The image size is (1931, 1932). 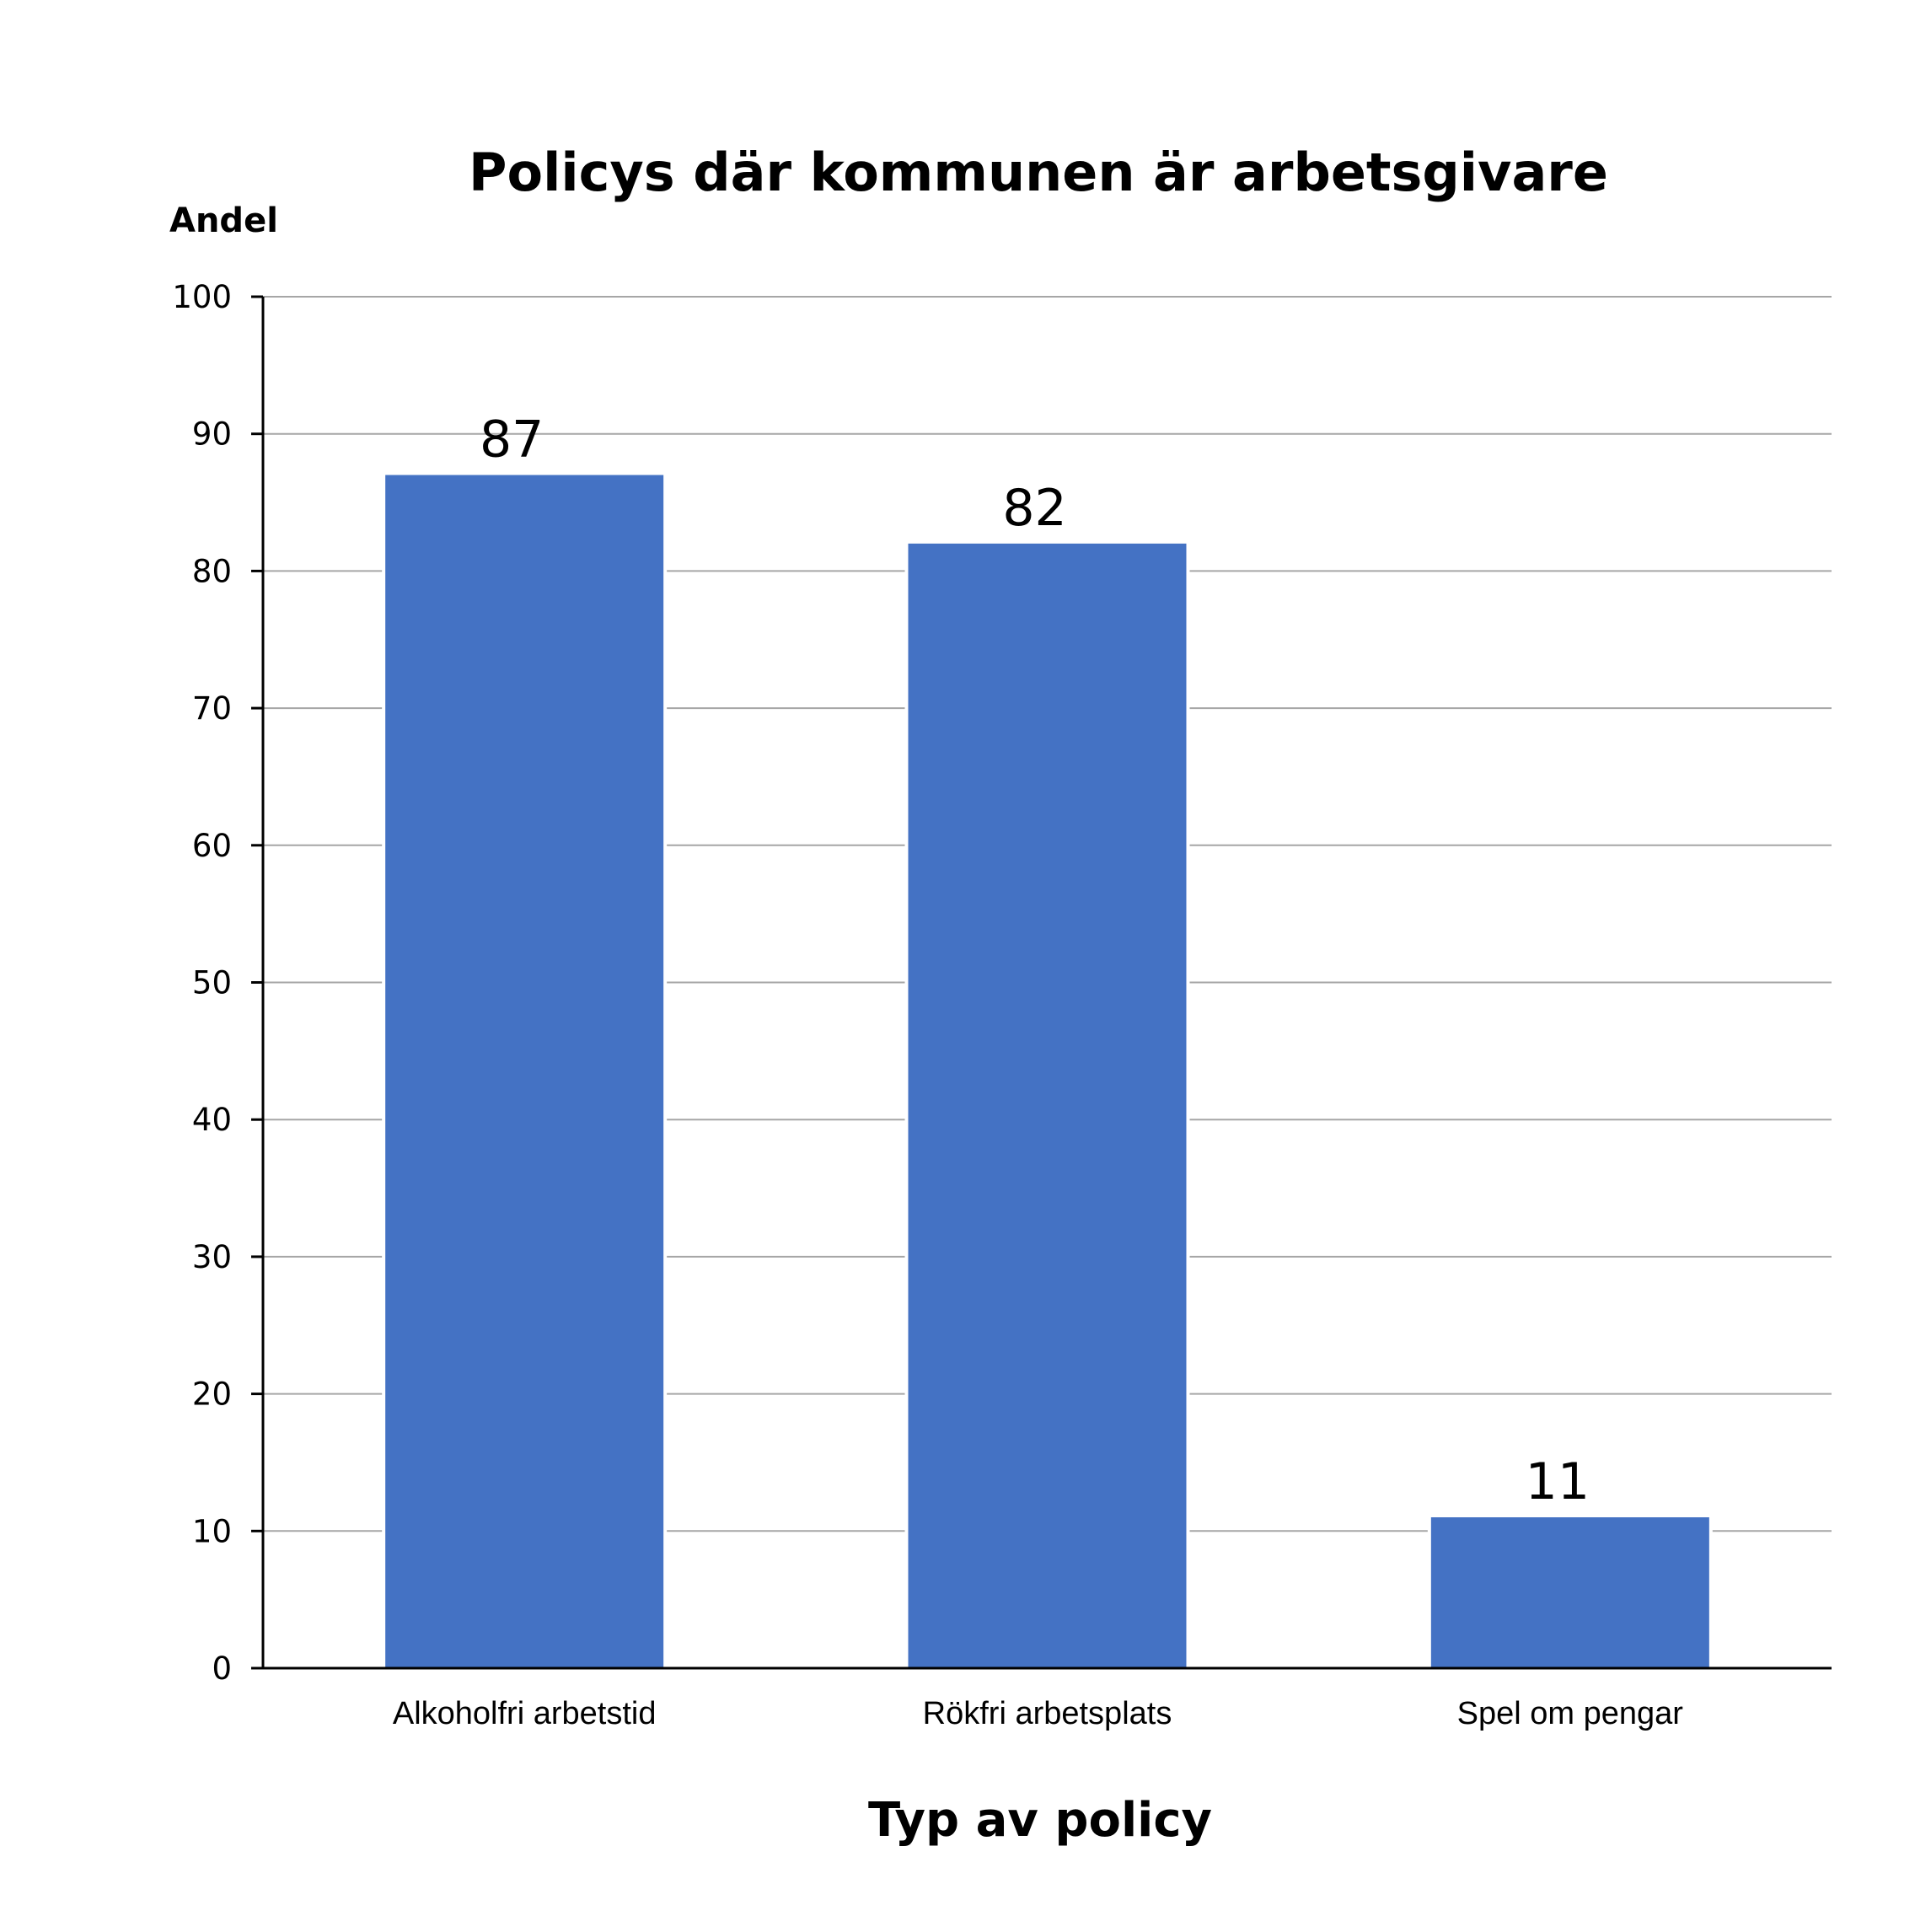 I want to click on y-tick-label: 50, so click(x=212, y=983).